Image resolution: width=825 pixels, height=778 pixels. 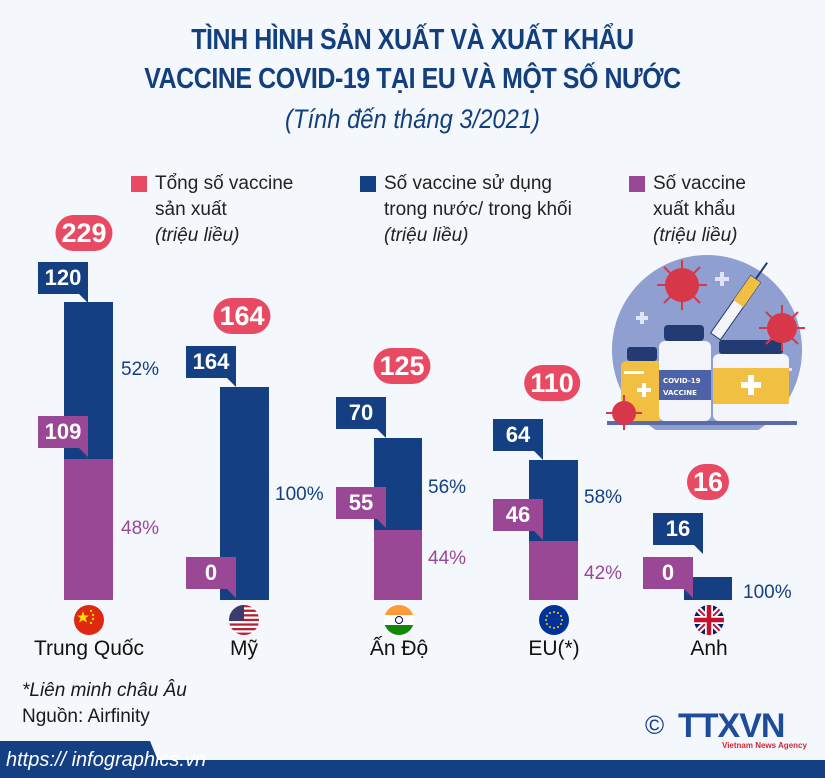 What do you see at coordinates (106, 760) in the screenshot?
I see `footer-url-link: https:// infographics.vn` at bounding box center [106, 760].